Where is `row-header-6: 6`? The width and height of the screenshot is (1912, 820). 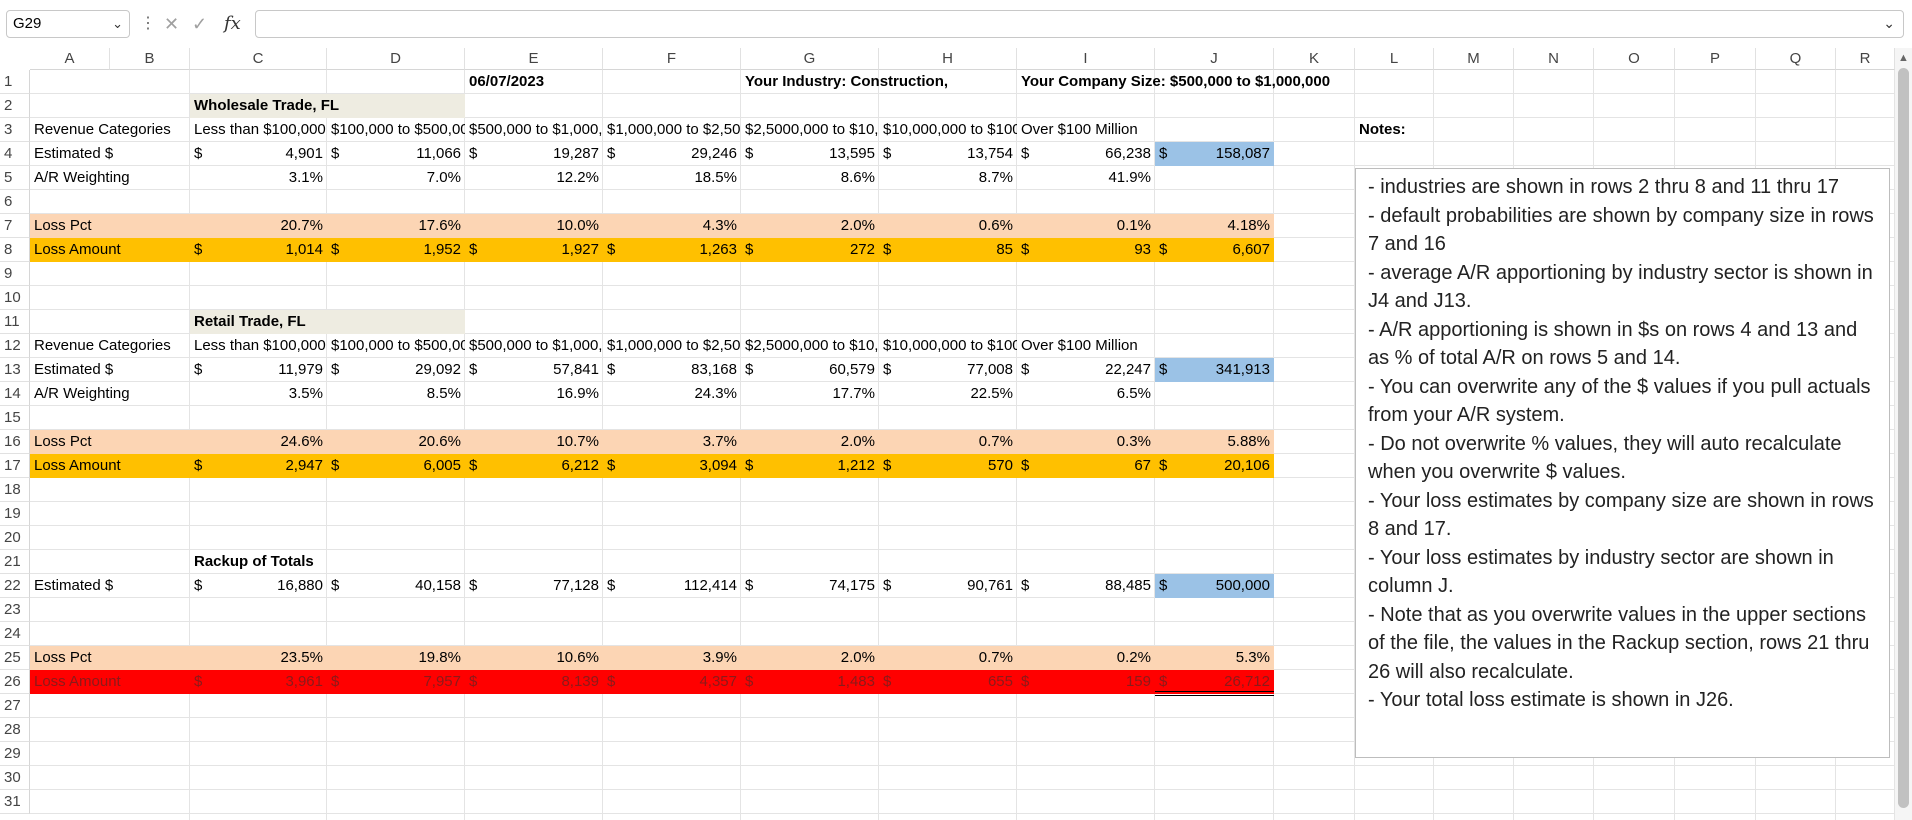 row-header-6: 6 is located at coordinates (15, 202).